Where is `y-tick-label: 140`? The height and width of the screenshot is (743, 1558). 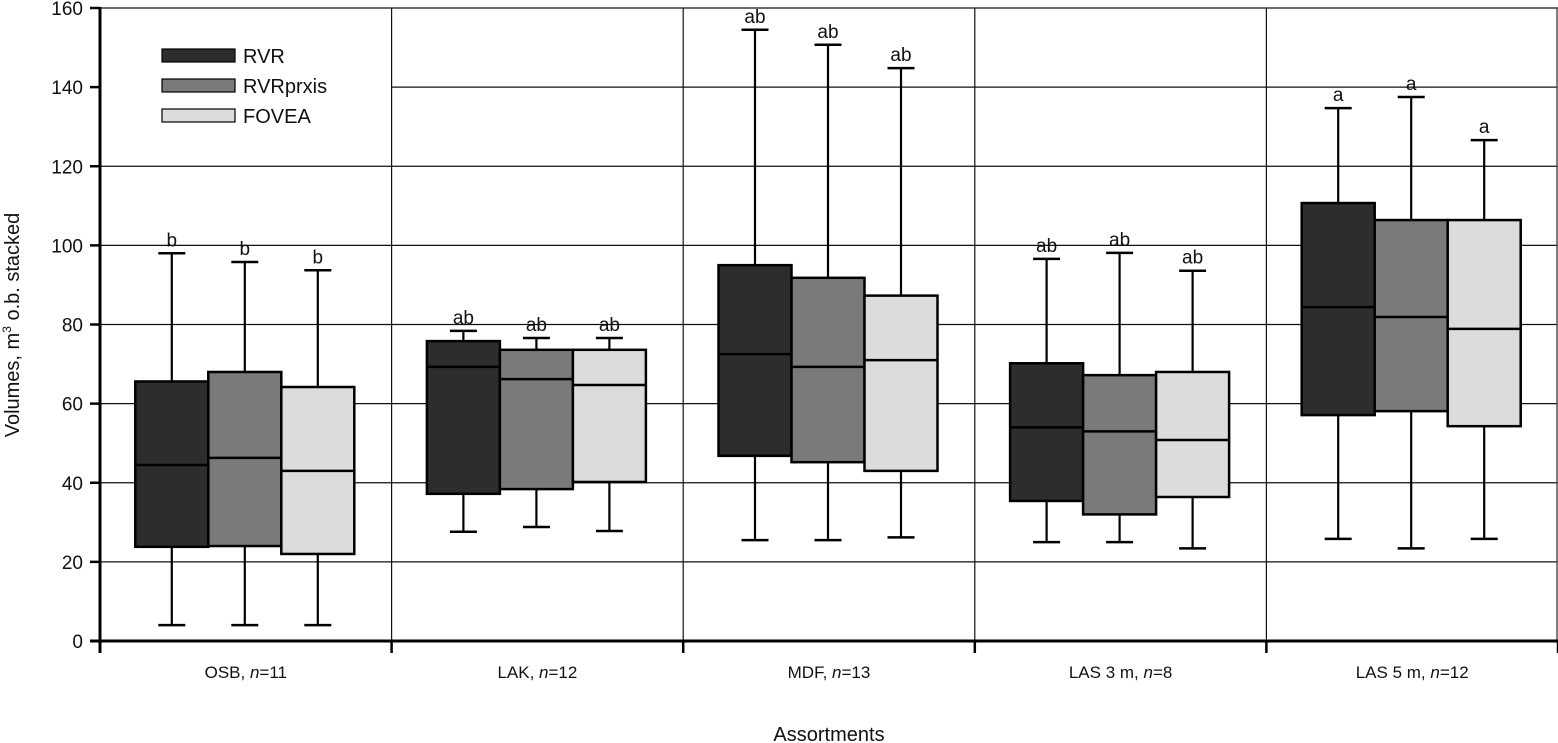
y-tick-label: 140 is located at coordinates (67, 88).